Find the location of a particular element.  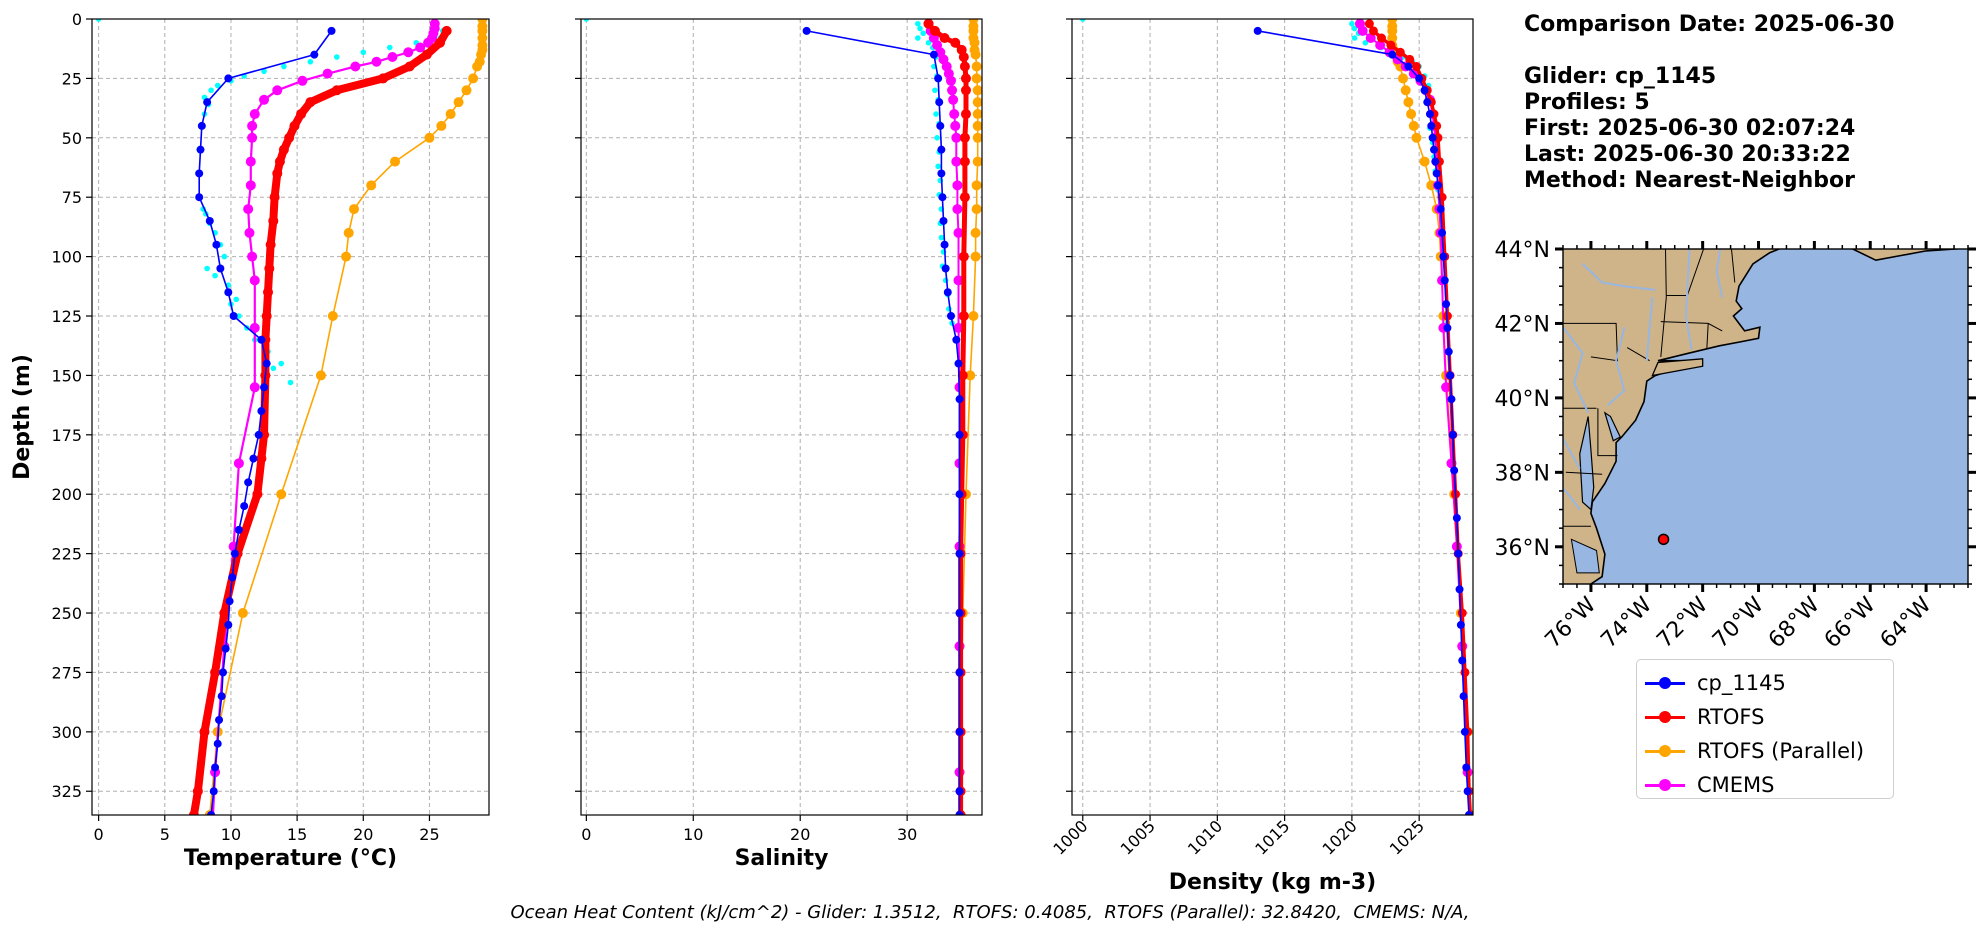

legend: cp_1145 RTOFS RTOFS (Parallel) CMEMS is located at coordinates (1765, 729).